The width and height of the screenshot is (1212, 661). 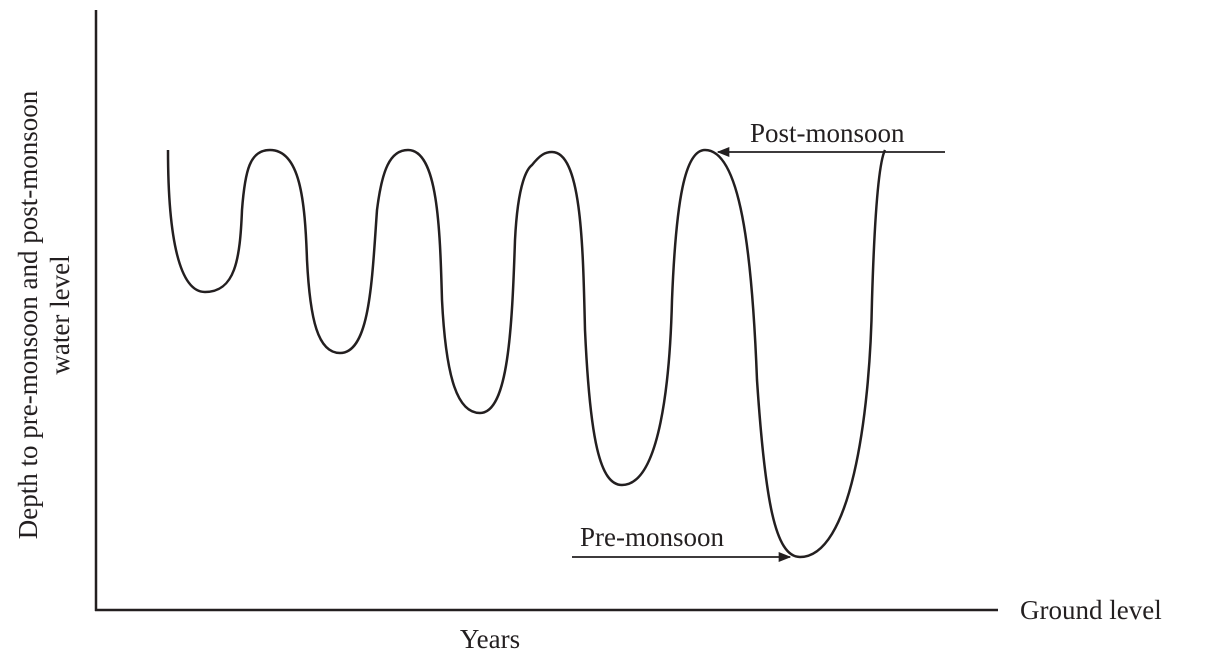 What do you see at coordinates (1091, 610) in the screenshot?
I see `ground-level-label: Ground level` at bounding box center [1091, 610].